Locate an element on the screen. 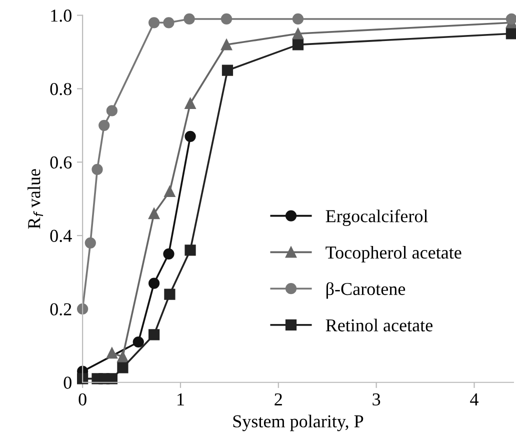 This screenshot has width=516, height=437. y-tick-label: 1.0 is located at coordinates (61, 16).